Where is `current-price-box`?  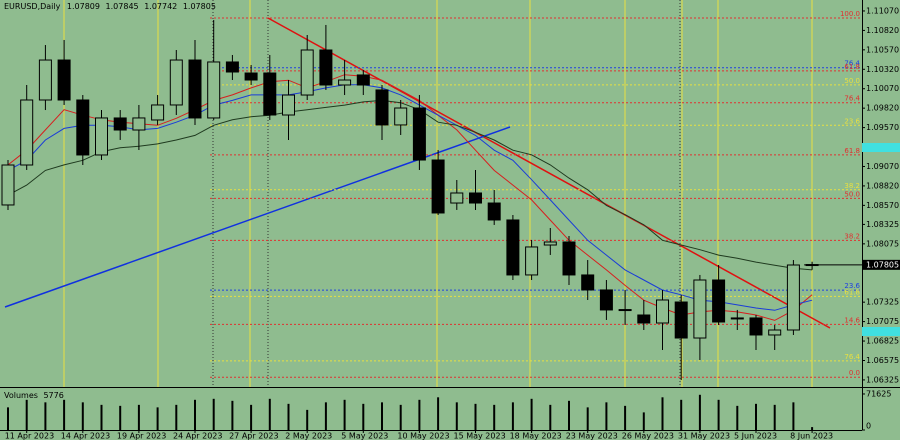 current-price-box is located at coordinates (881, 264).